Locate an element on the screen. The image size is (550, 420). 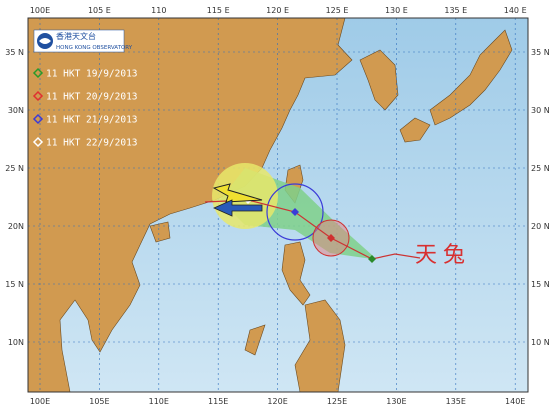
logo-chinese: 香港天文台 is located at coordinates (76, 36).